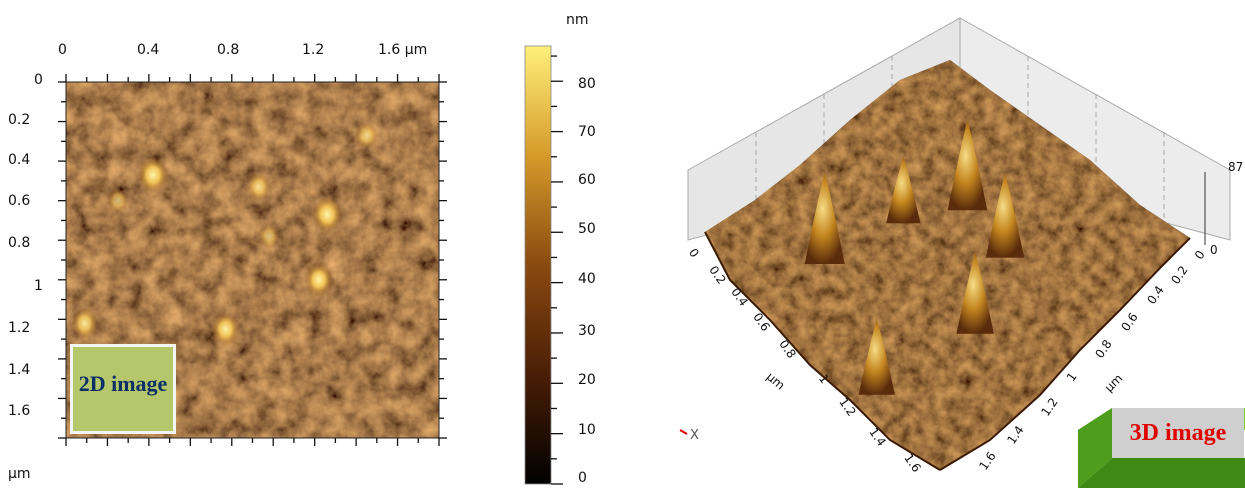 The height and width of the screenshot is (488, 1245). Describe the element at coordinates (19, 120) in the screenshot. I see `y-tick-label-1: 0.2` at that location.